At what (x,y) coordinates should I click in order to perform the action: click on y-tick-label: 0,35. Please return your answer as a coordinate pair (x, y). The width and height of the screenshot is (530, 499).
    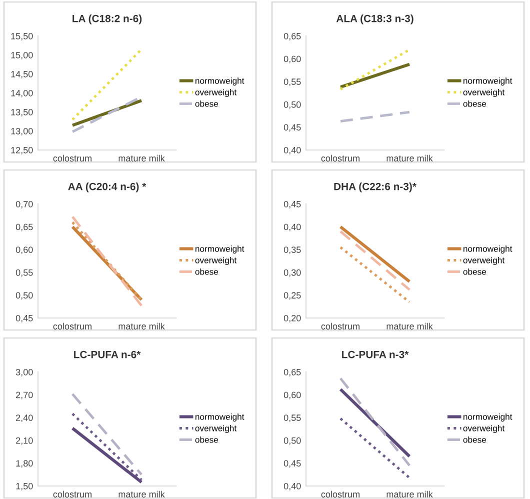
    Looking at the image, I should click on (292, 250).